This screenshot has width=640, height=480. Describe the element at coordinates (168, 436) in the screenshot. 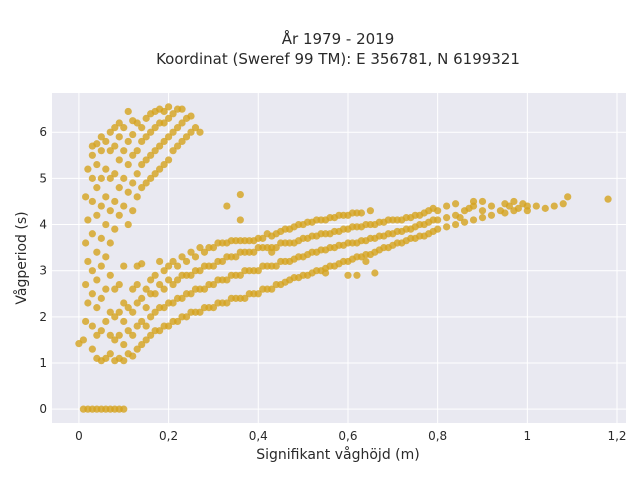

I see `x-tick-label: 0,2` at that location.